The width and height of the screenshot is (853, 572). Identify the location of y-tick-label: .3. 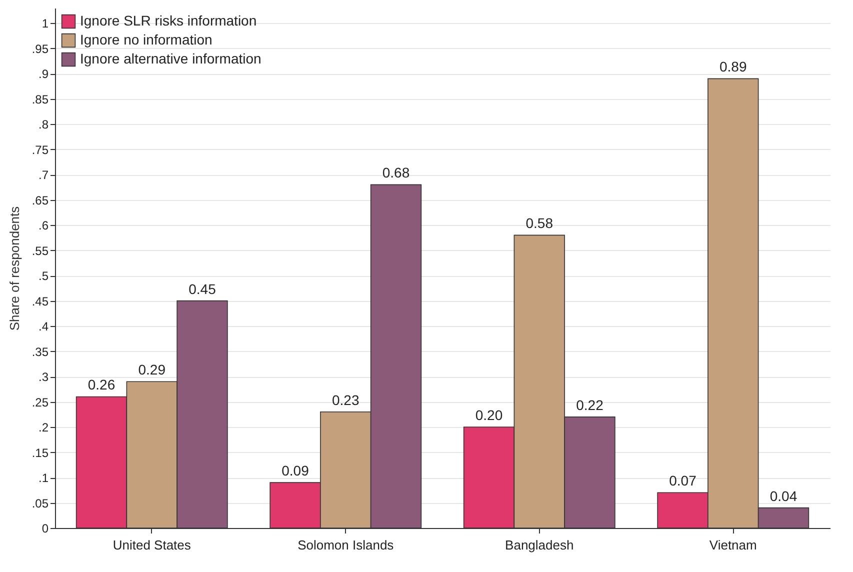
(43, 377).